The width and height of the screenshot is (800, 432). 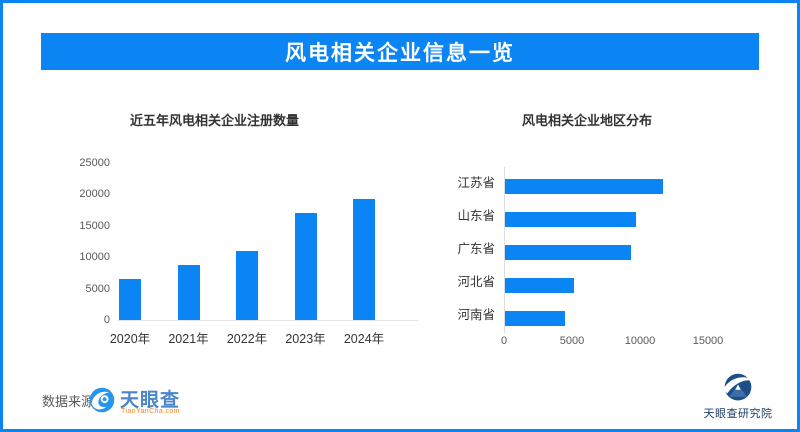 What do you see at coordinates (738, 414) in the screenshot?
I see `research-institute-label: 天眼查研究院` at bounding box center [738, 414].